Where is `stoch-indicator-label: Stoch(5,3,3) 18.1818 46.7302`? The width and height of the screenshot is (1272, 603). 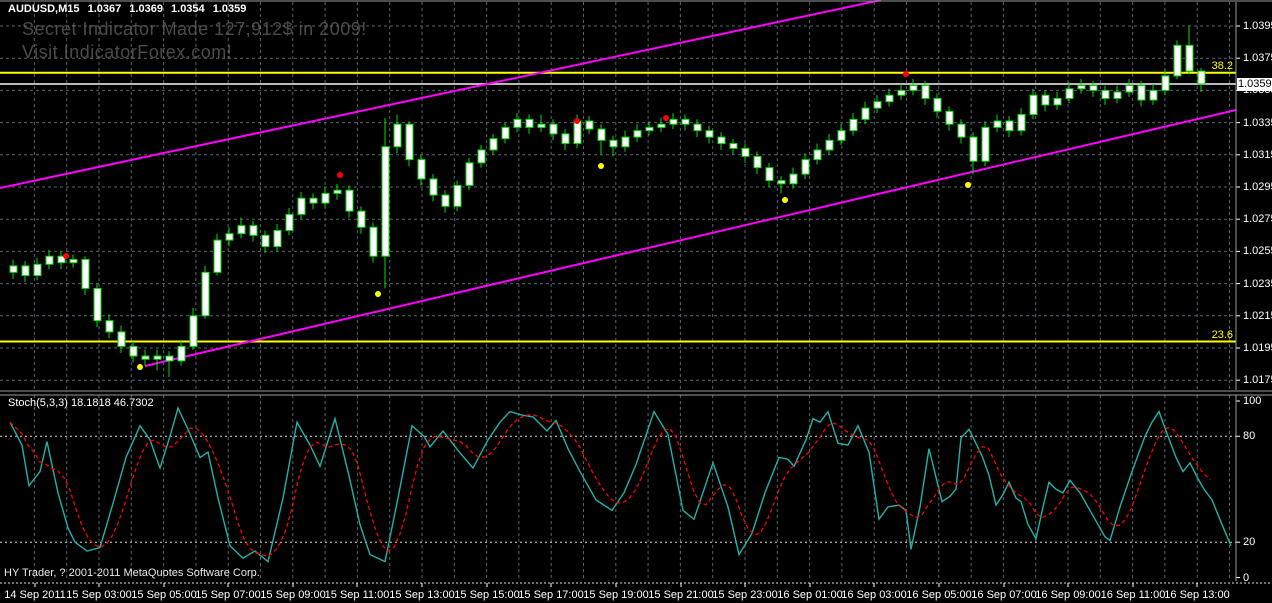 stoch-indicator-label: Stoch(5,3,3) 18.1818 46.7302 is located at coordinates (81, 403).